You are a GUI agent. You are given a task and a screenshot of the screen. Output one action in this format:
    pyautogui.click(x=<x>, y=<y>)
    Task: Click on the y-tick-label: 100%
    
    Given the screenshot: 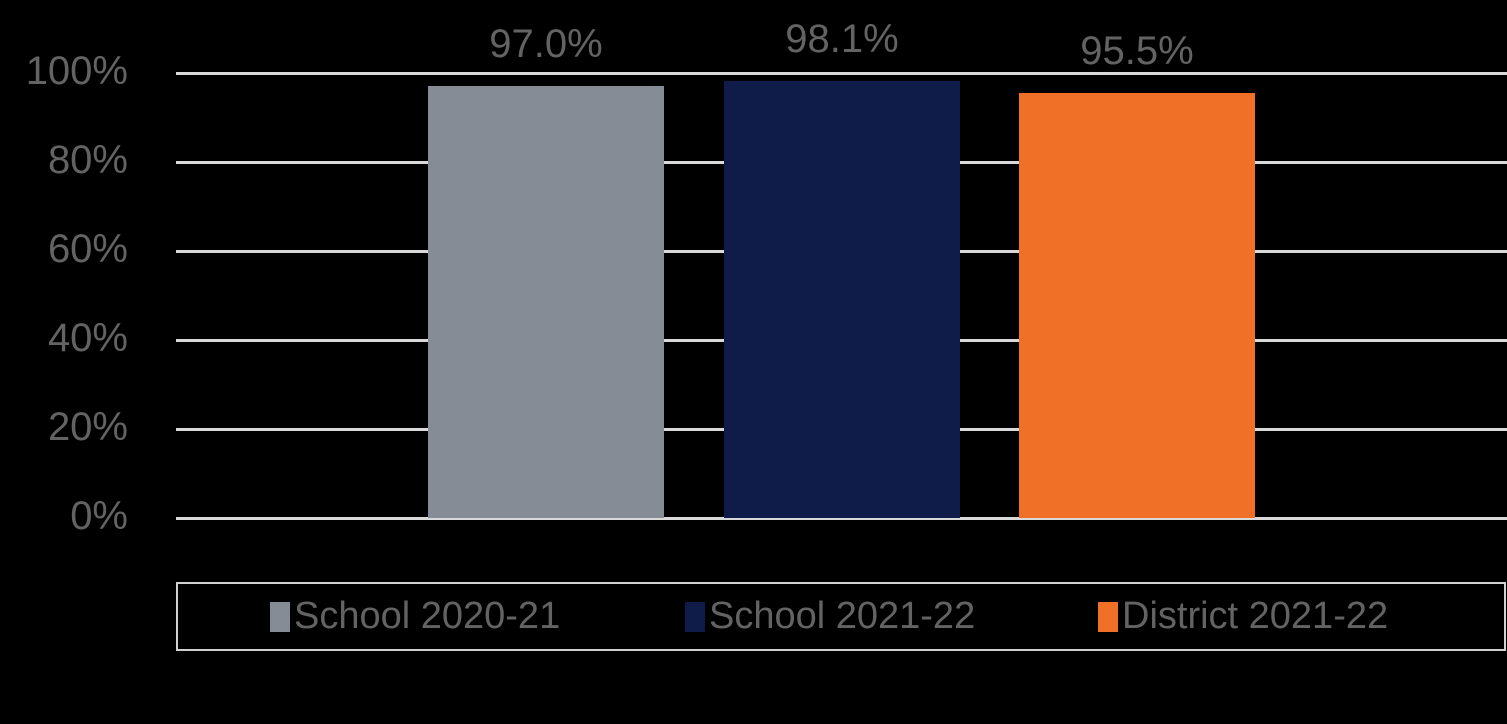 What is the action you would take?
    pyautogui.click(x=76, y=71)
    